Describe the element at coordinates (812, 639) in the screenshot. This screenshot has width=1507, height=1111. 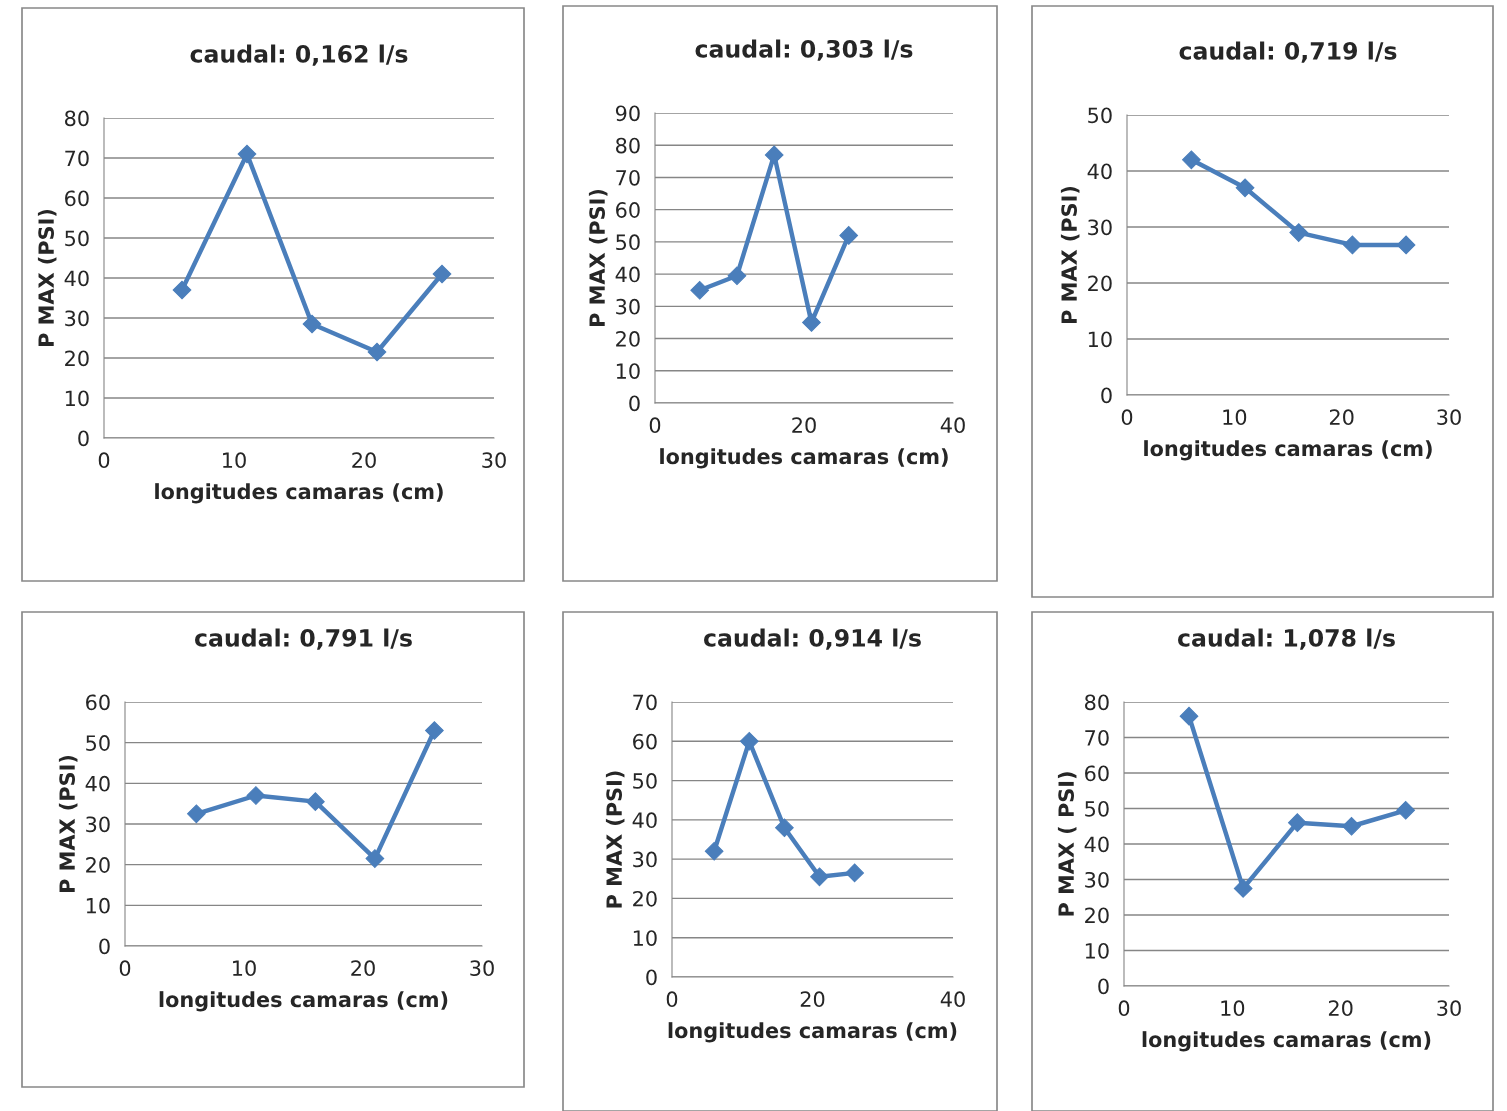
I see `chart-title: caudal: 0,914 l/s` at that location.